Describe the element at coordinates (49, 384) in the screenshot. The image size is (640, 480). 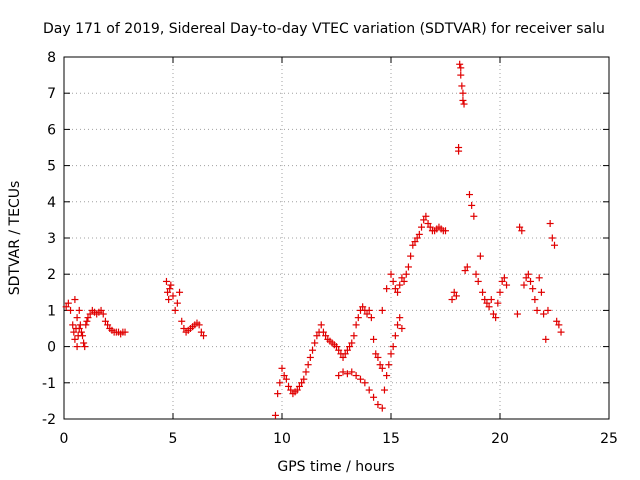
I see `y-tick-label: -1` at that location.